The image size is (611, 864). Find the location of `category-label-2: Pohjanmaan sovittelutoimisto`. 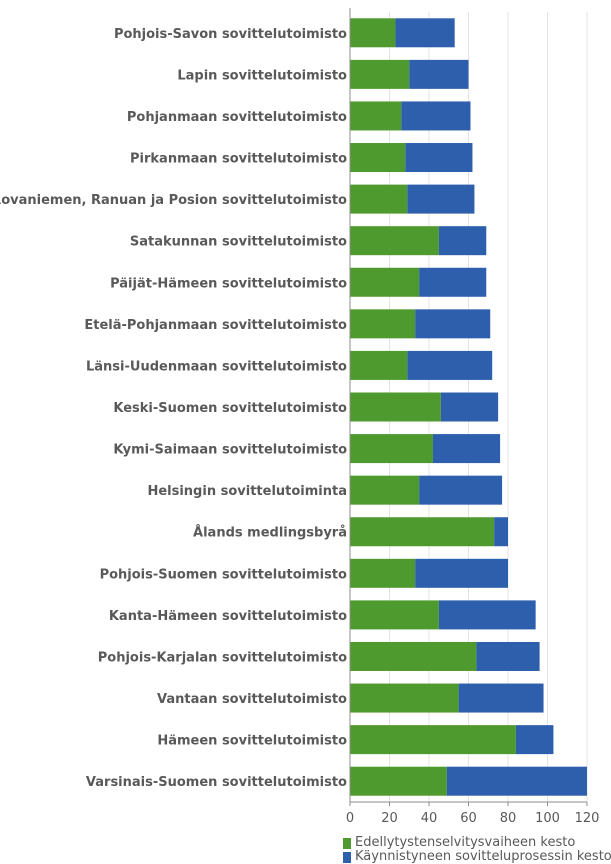

category-label-2: Pohjanmaan sovittelutoimisto is located at coordinates (237, 117).